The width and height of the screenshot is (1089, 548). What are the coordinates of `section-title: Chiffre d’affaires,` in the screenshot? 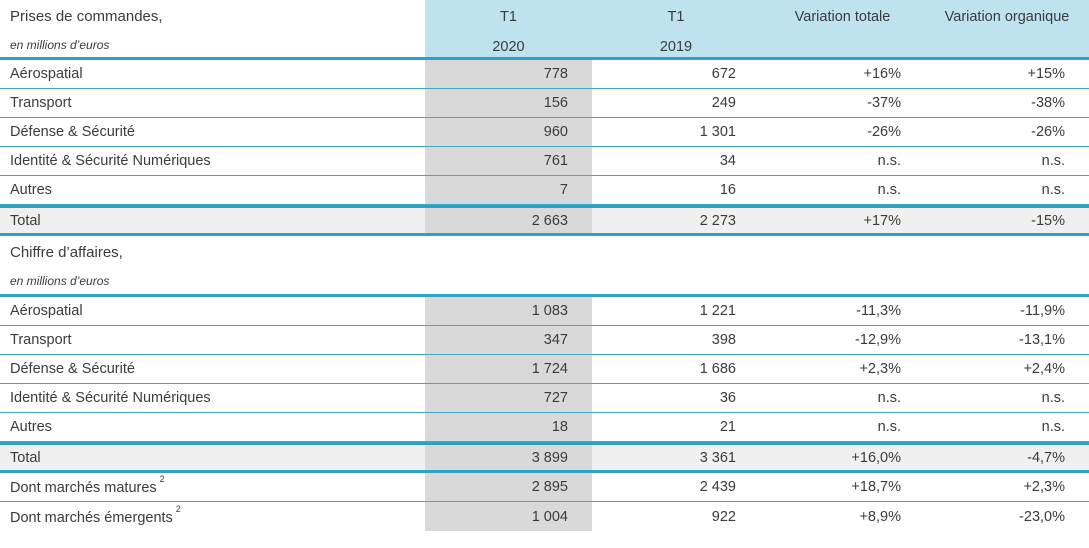 It's located at (66, 252).